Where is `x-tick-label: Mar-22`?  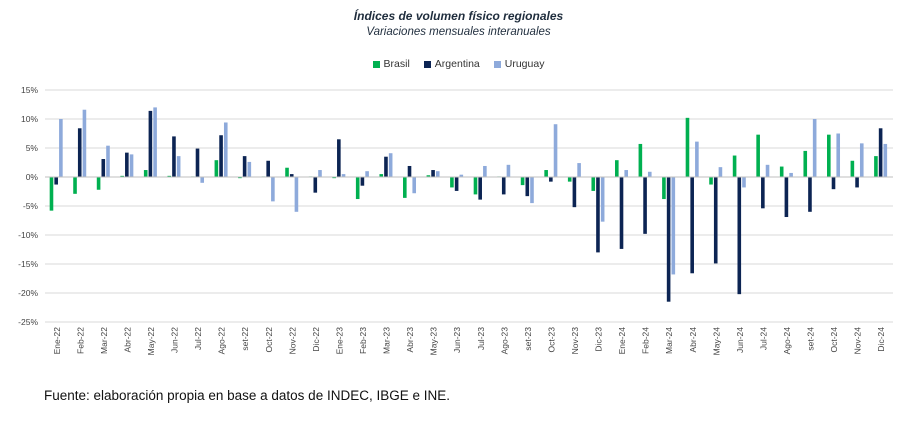
x-tick-label: Mar-22 is located at coordinates (104, 340).